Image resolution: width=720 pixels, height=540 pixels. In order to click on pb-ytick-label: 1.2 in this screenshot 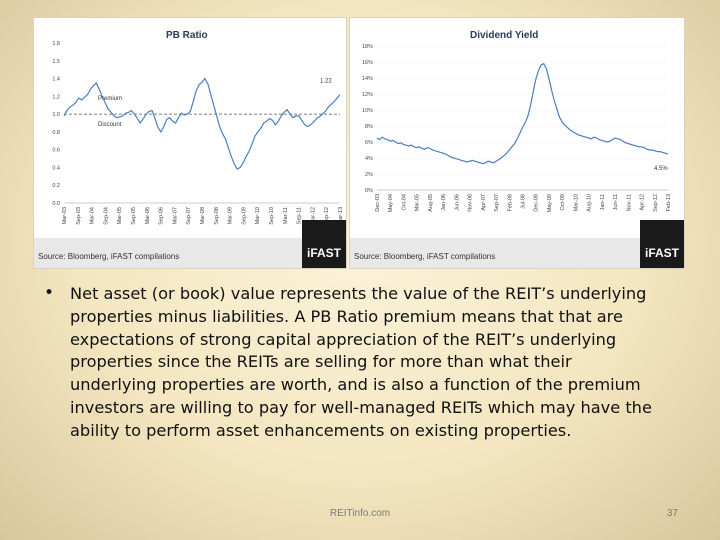, I will do `click(56, 97)`.